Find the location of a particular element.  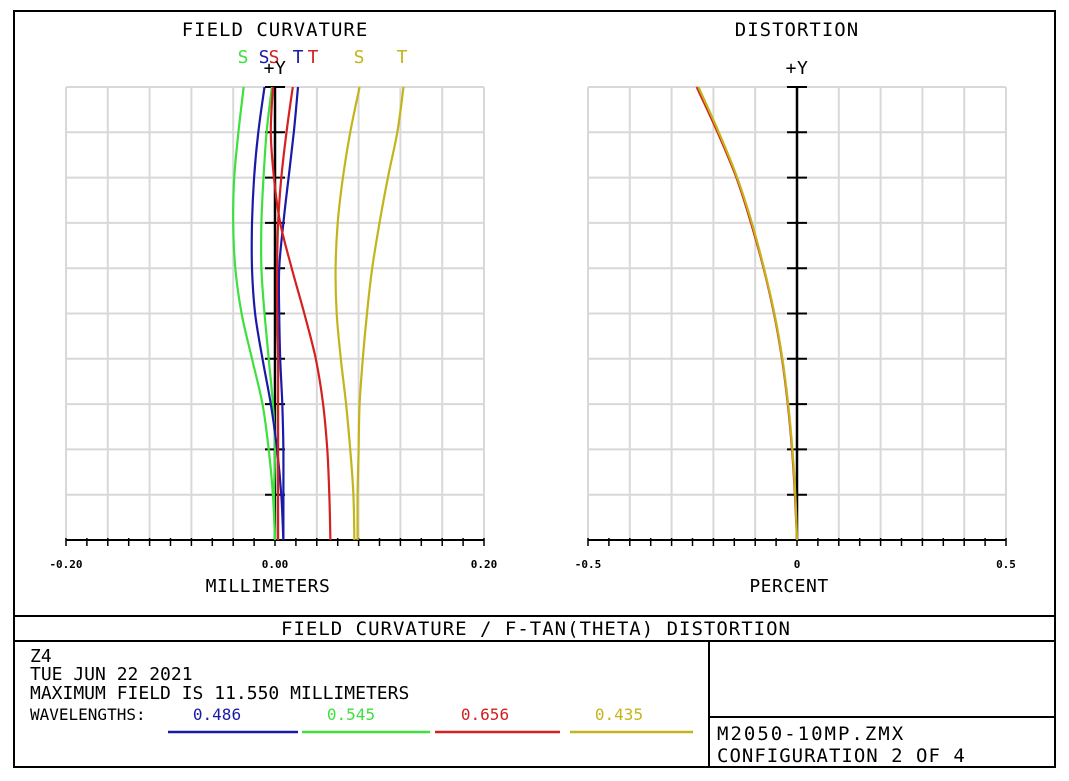

dist-y-axis-label: +Y is located at coordinates (797, 68).